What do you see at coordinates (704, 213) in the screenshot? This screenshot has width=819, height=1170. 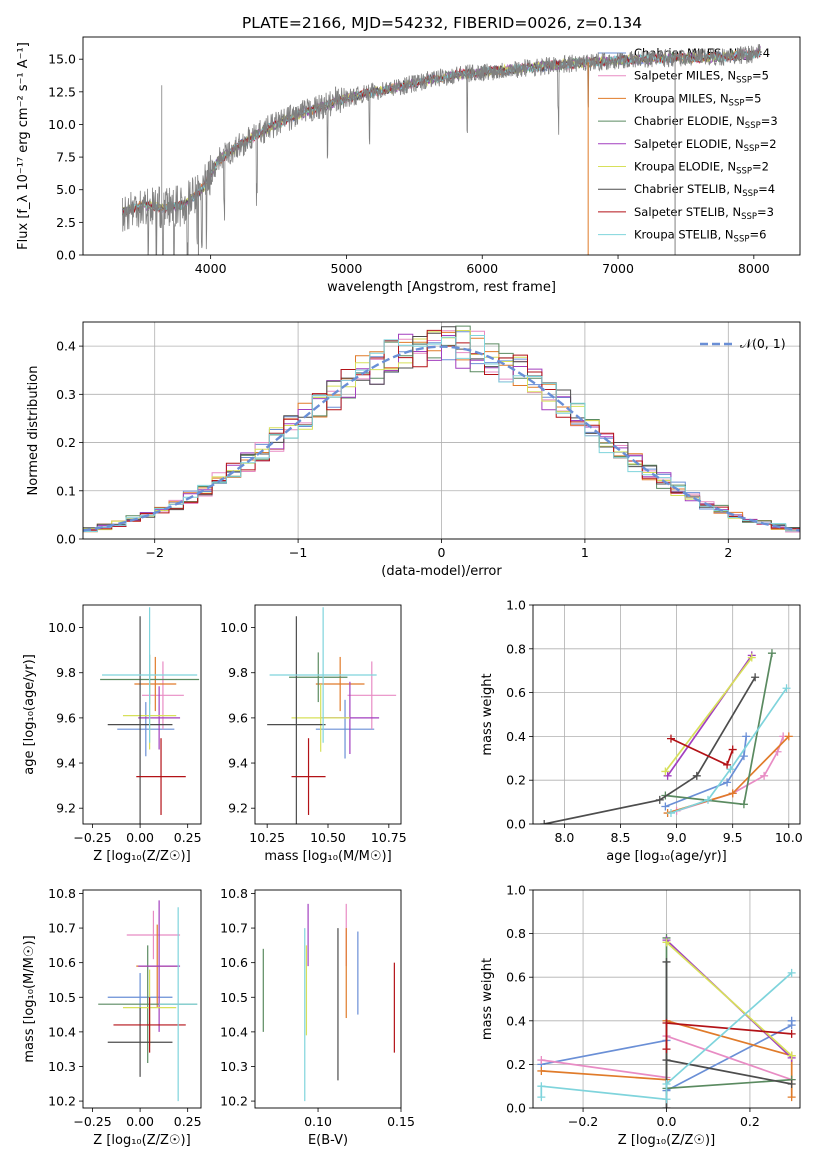 I see `legend-entry-label: Salpeter STELIB, NSSP=3` at bounding box center [704, 213].